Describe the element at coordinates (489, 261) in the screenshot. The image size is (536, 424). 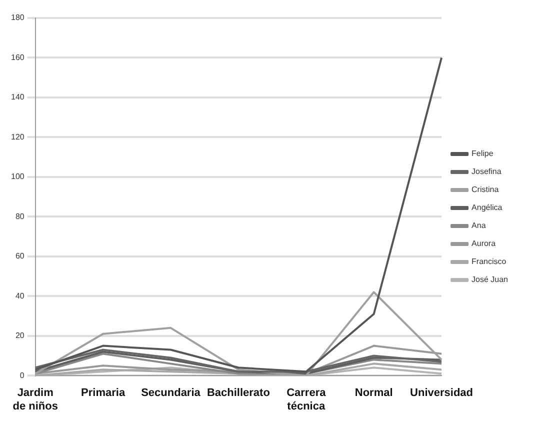
I see `legend-label: Francisco` at that location.